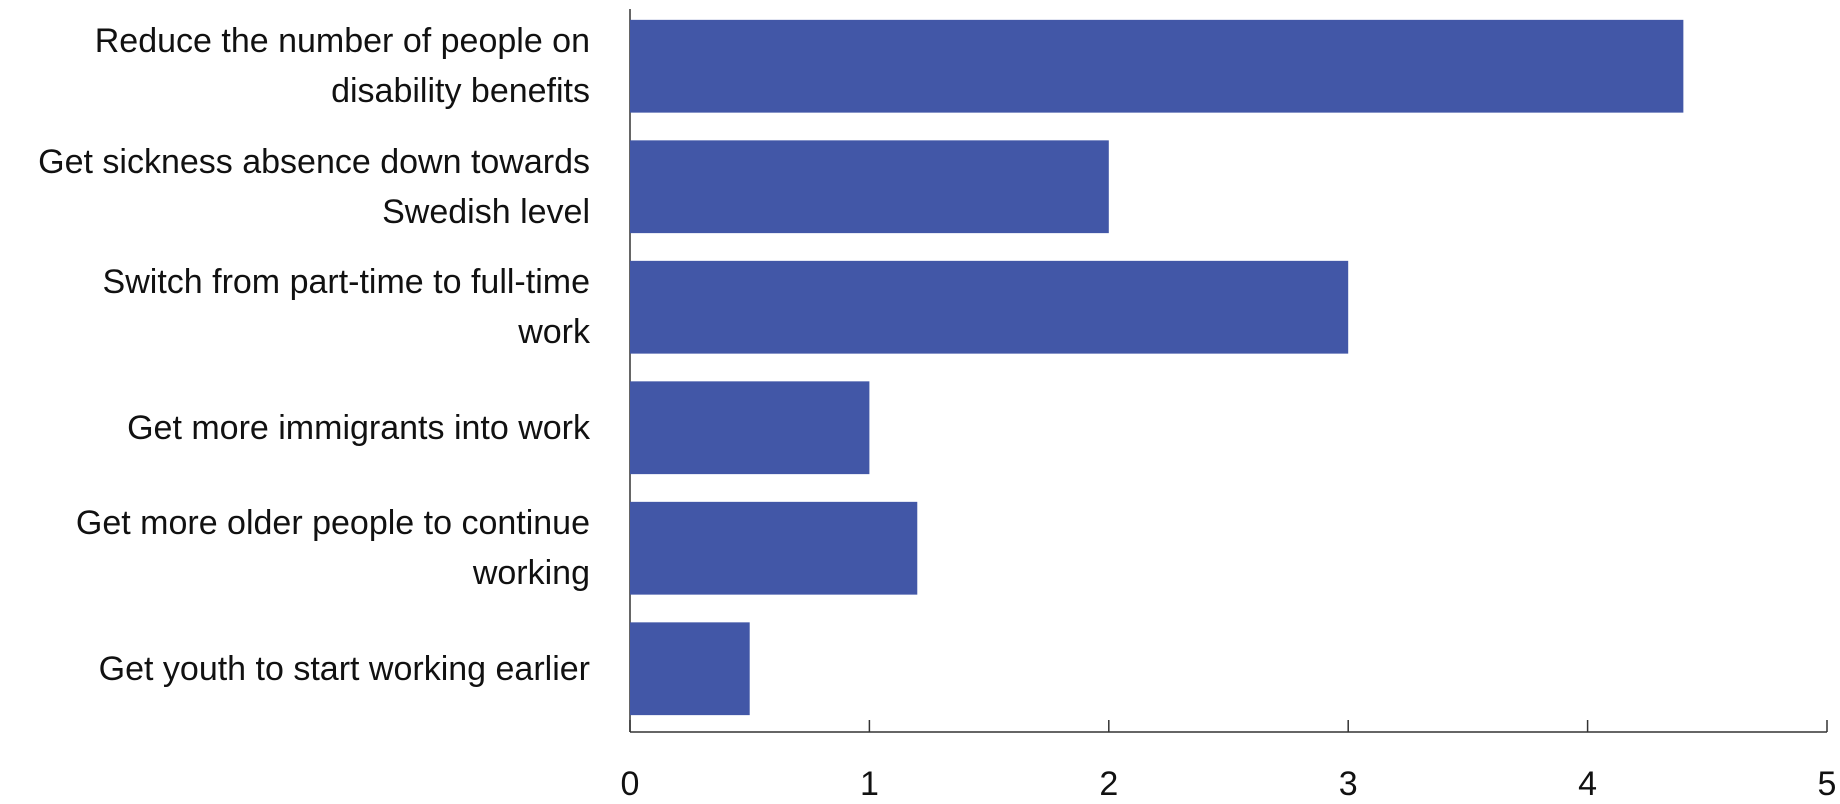 Image resolution: width=1840 pixels, height=804 pixels. I want to click on x-tick-label: 4, so click(1587, 784).